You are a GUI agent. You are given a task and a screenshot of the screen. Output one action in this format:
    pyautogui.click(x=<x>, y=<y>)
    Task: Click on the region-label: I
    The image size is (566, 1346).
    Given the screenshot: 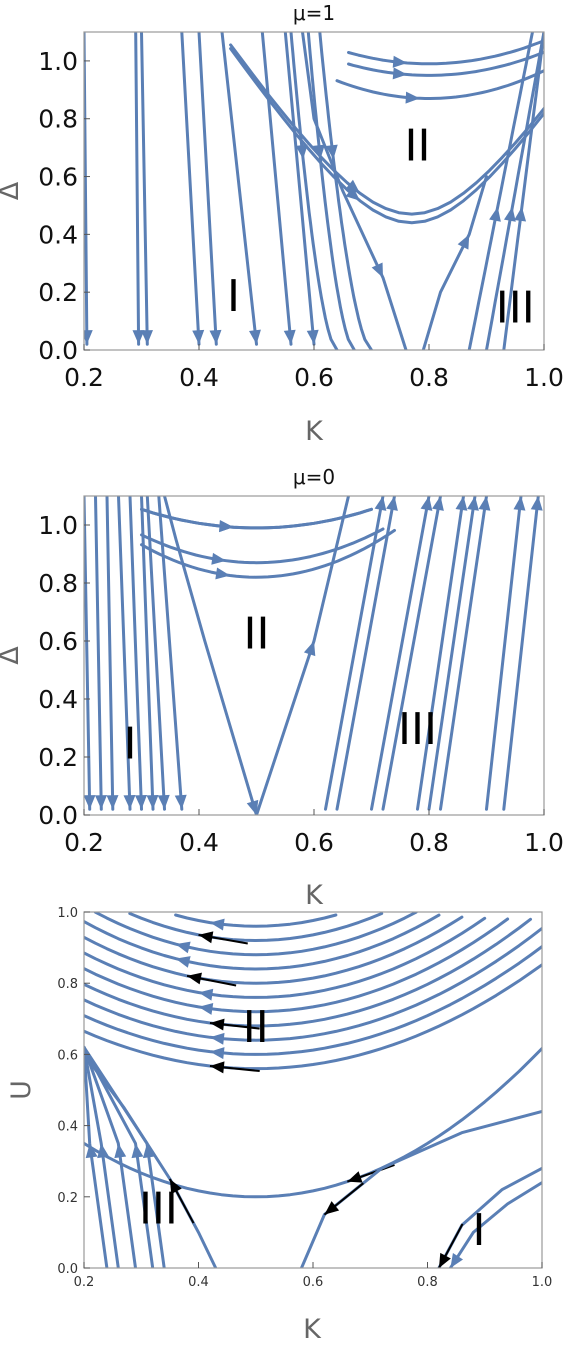 What is the action you would take?
    pyautogui.click(x=233, y=296)
    